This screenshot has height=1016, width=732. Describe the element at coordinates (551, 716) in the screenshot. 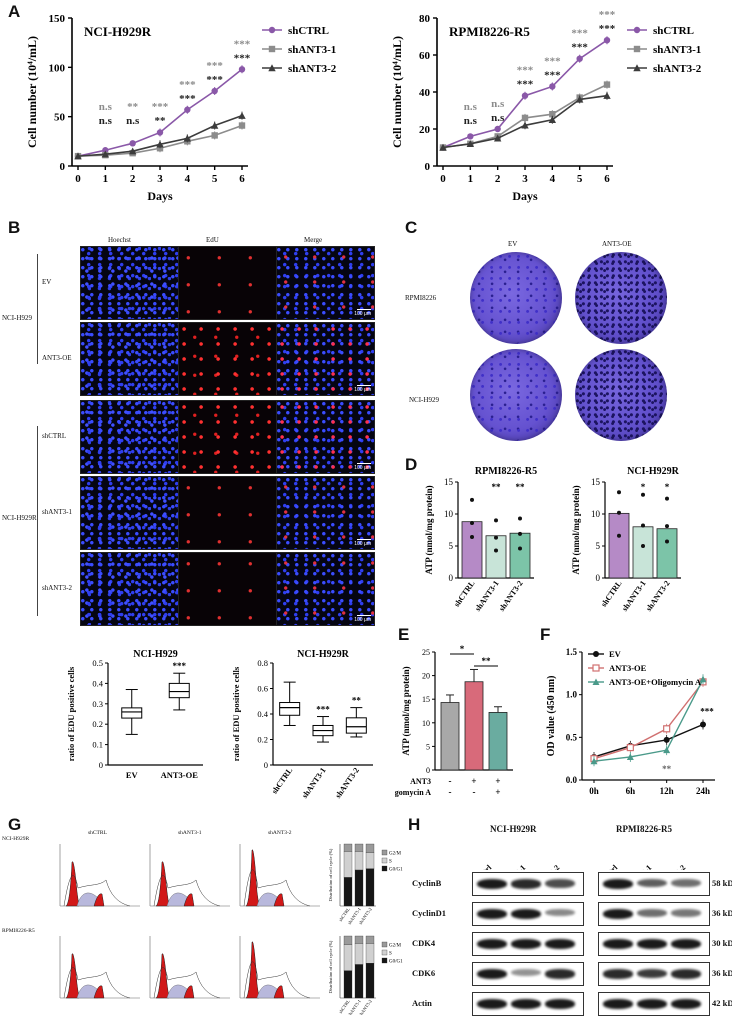

I see `y-axis-label: OD value (450 nm)` at that location.